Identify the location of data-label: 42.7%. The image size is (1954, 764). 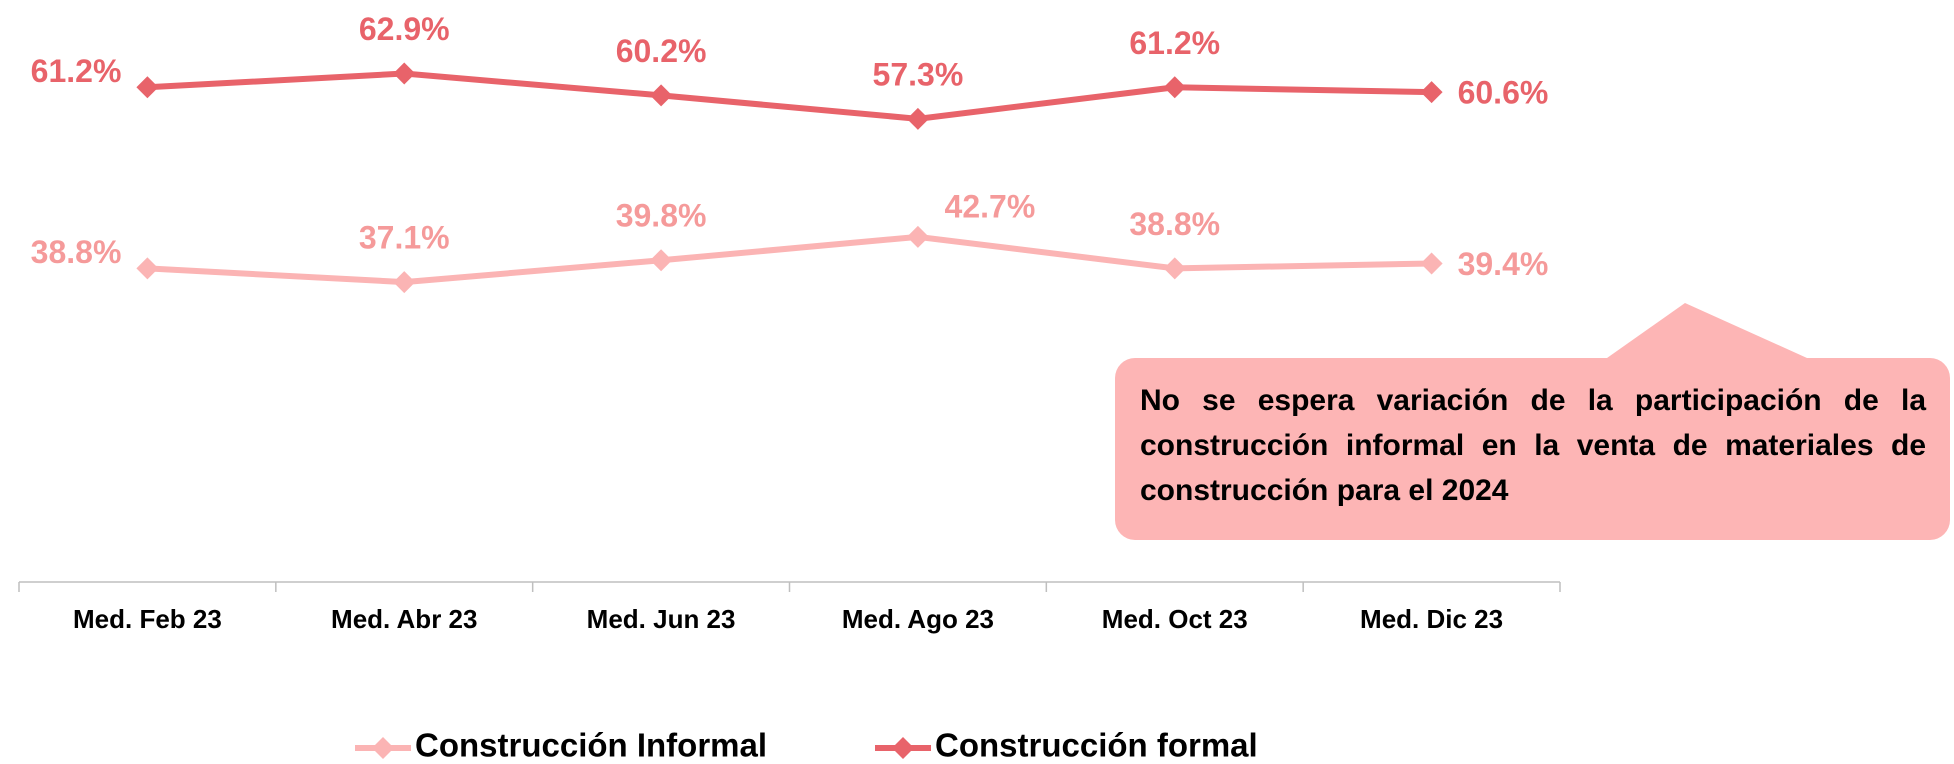
(990, 206).